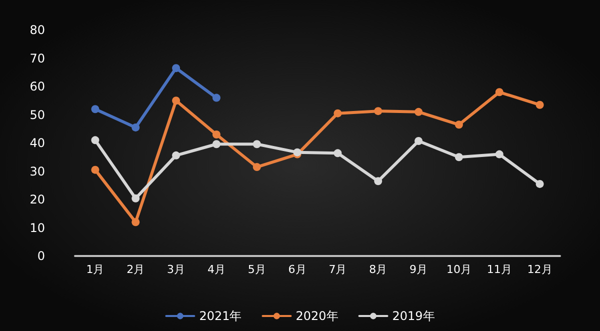 The width and height of the screenshot is (600, 331). What do you see at coordinates (413, 316) in the screenshot?
I see `legend-label: 2019年` at bounding box center [413, 316].